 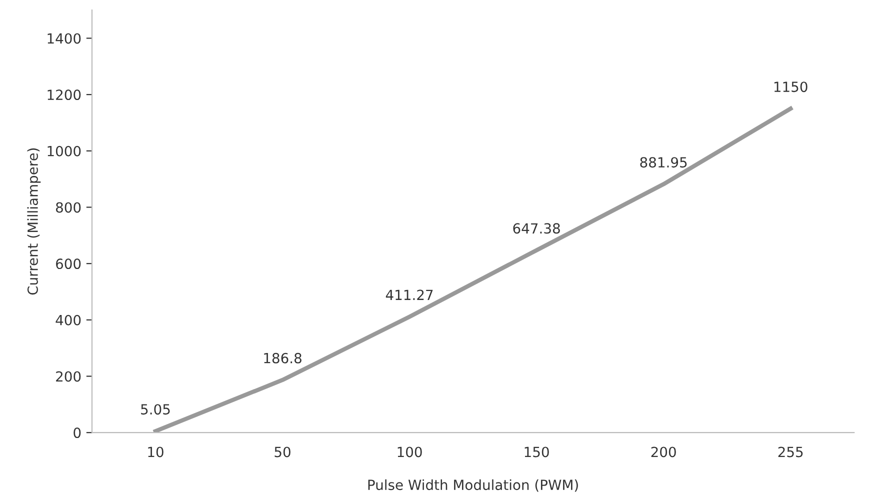 What do you see at coordinates (663, 452) in the screenshot?
I see `x-tick-label: 200` at bounding box center [663, 452].